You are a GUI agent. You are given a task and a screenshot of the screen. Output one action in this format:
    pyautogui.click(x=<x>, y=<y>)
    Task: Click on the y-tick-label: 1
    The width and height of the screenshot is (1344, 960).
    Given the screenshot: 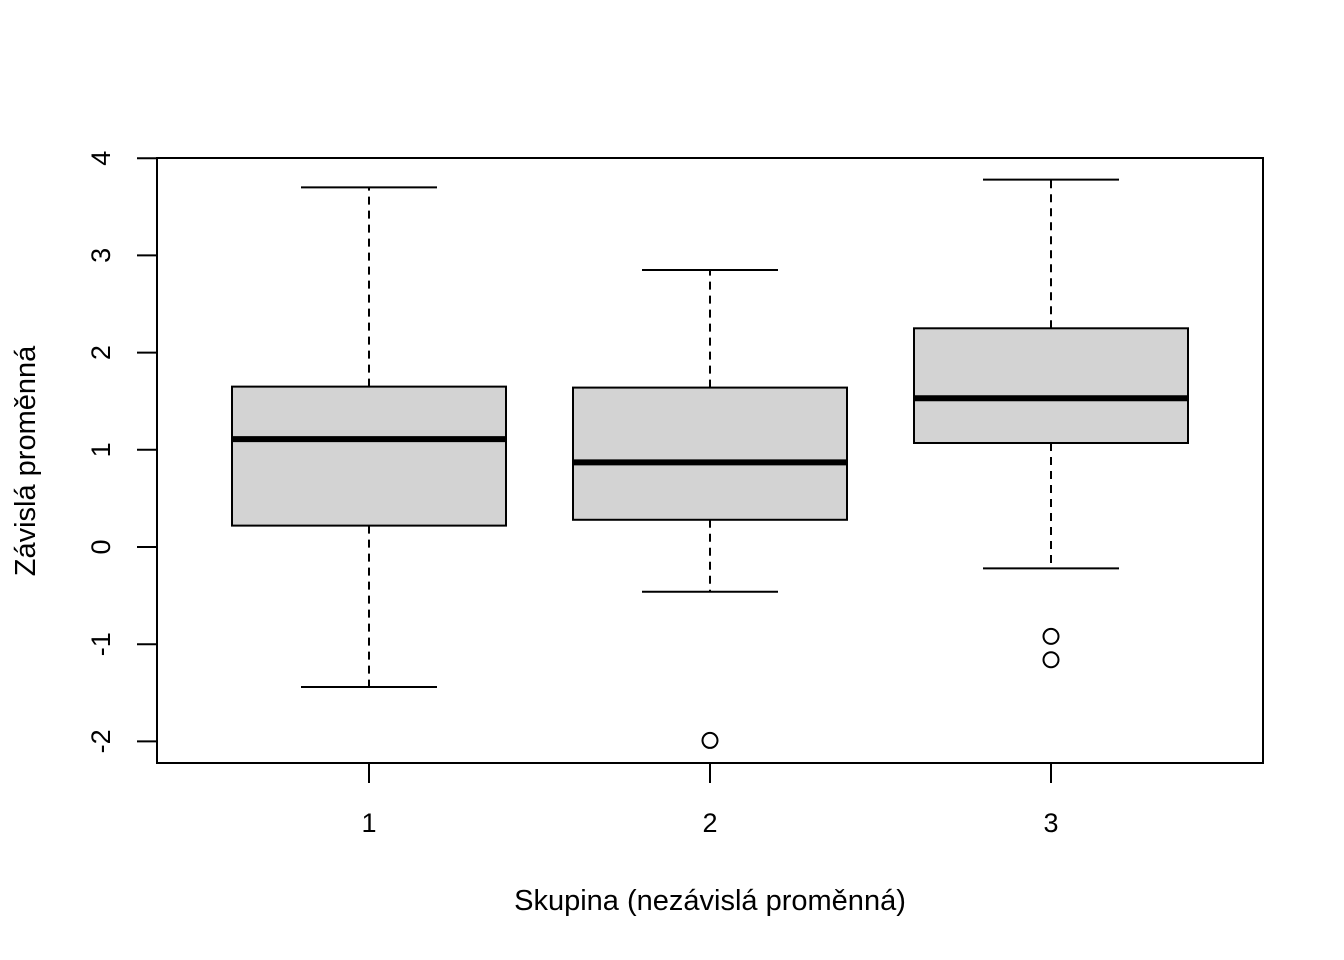 What is the action you would take?
    pyautogui.click(x=101, y=449)
    